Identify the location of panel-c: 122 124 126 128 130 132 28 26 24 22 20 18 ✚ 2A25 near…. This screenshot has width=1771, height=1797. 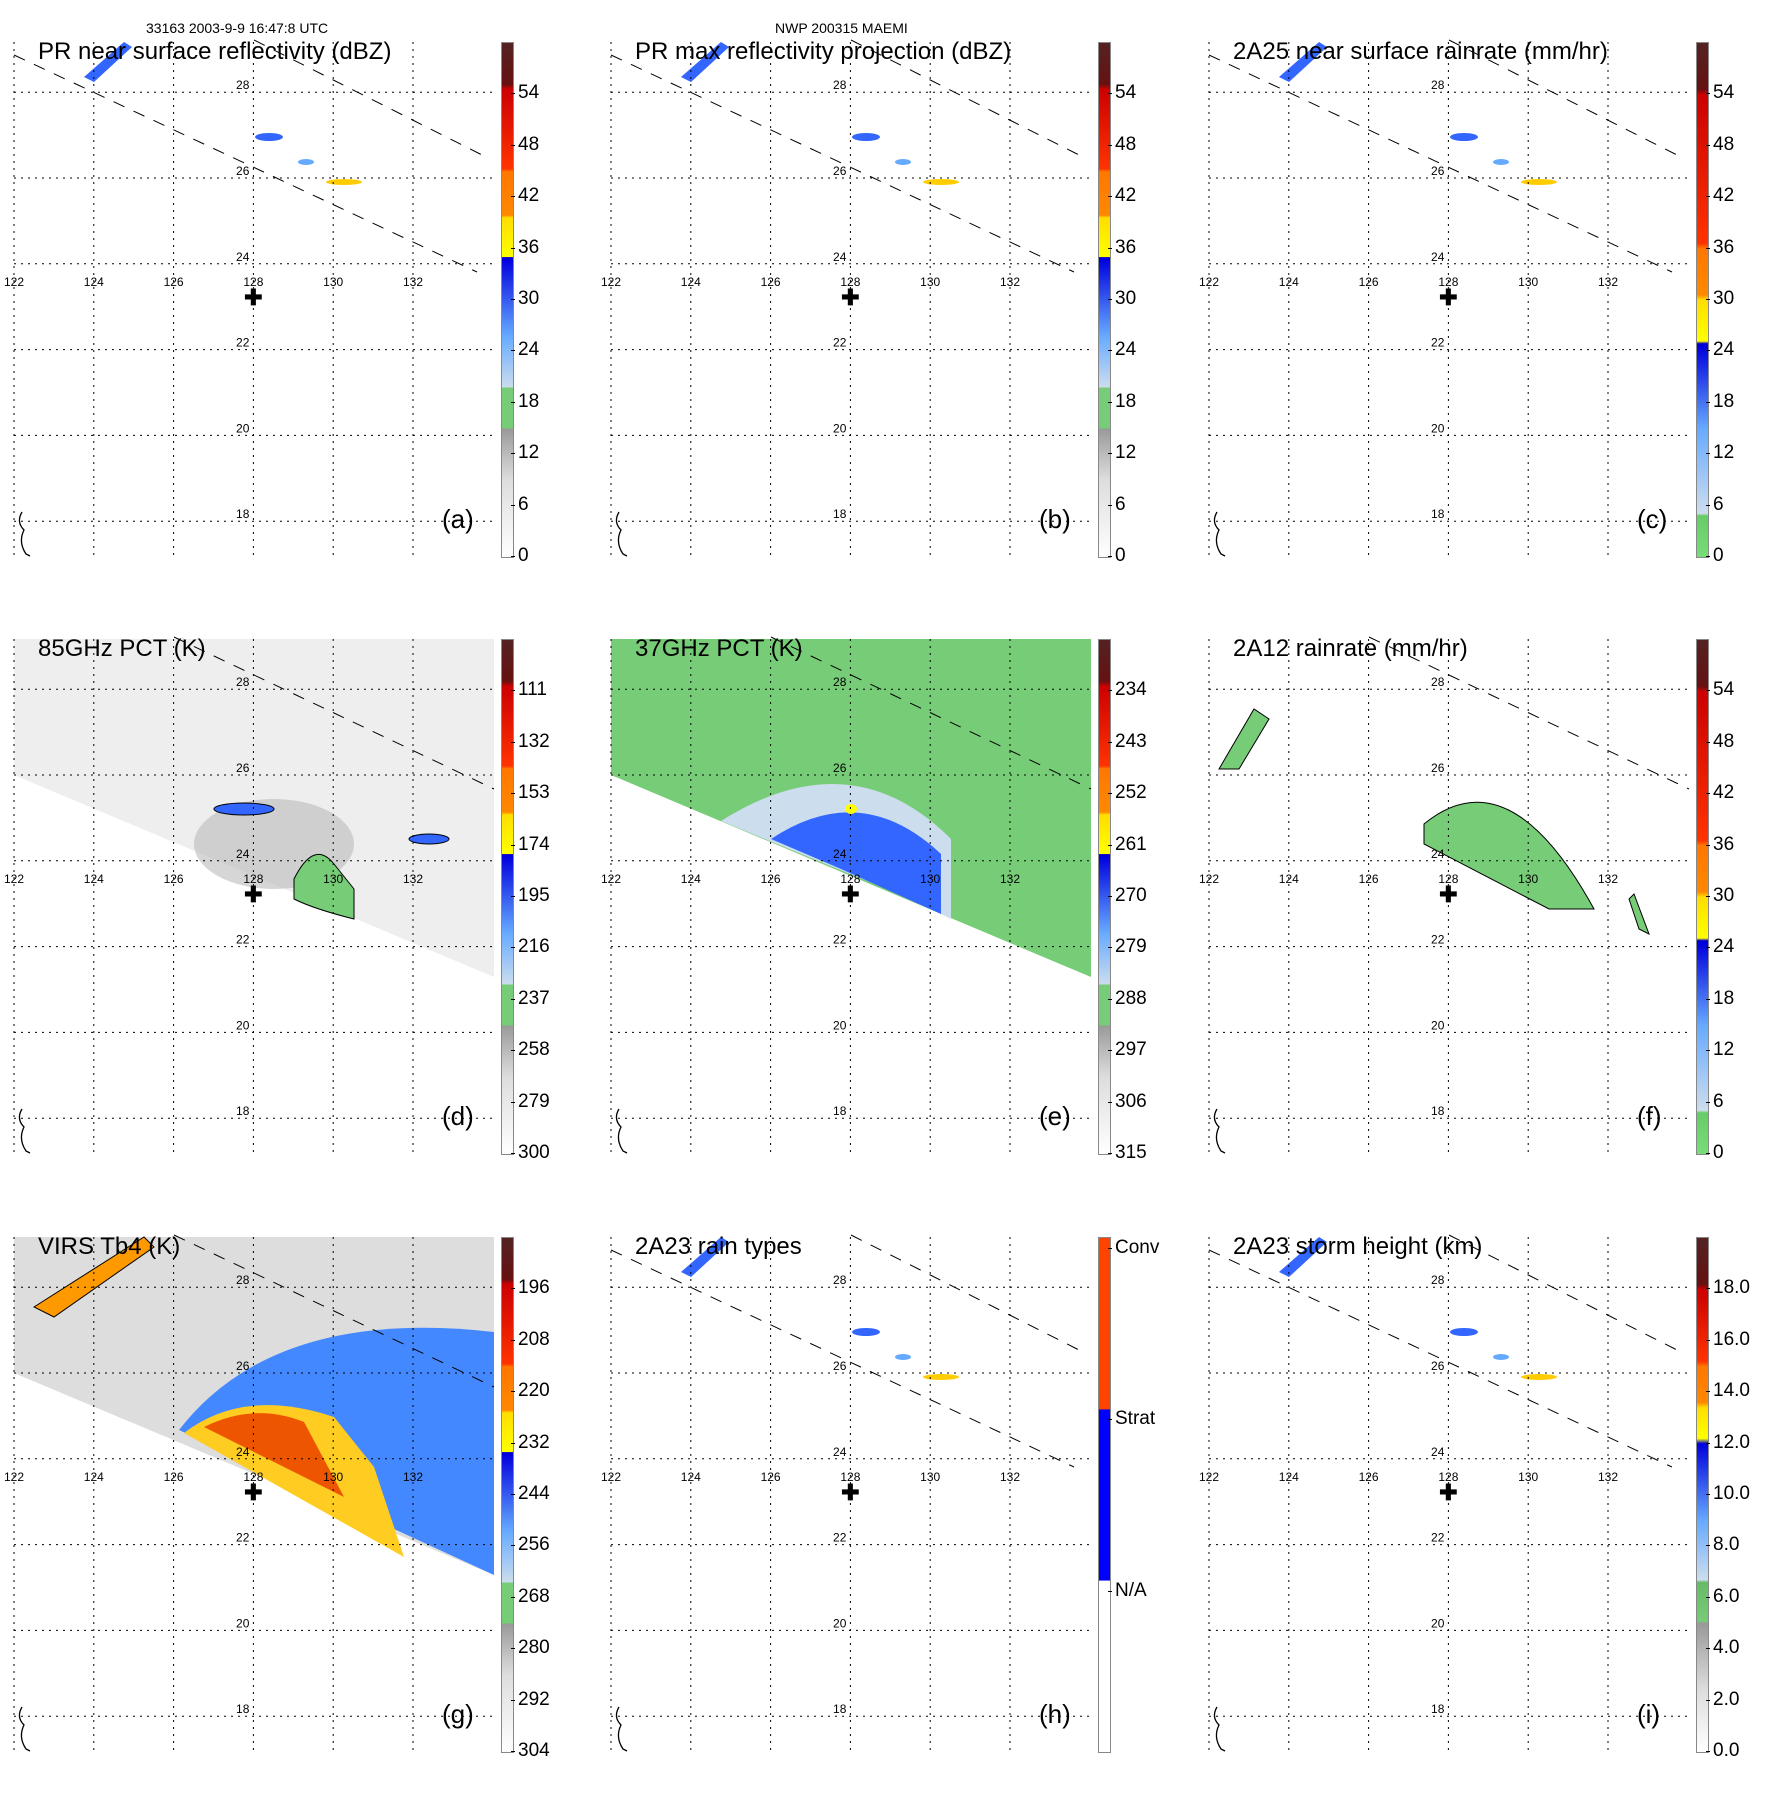
(1485, 320).